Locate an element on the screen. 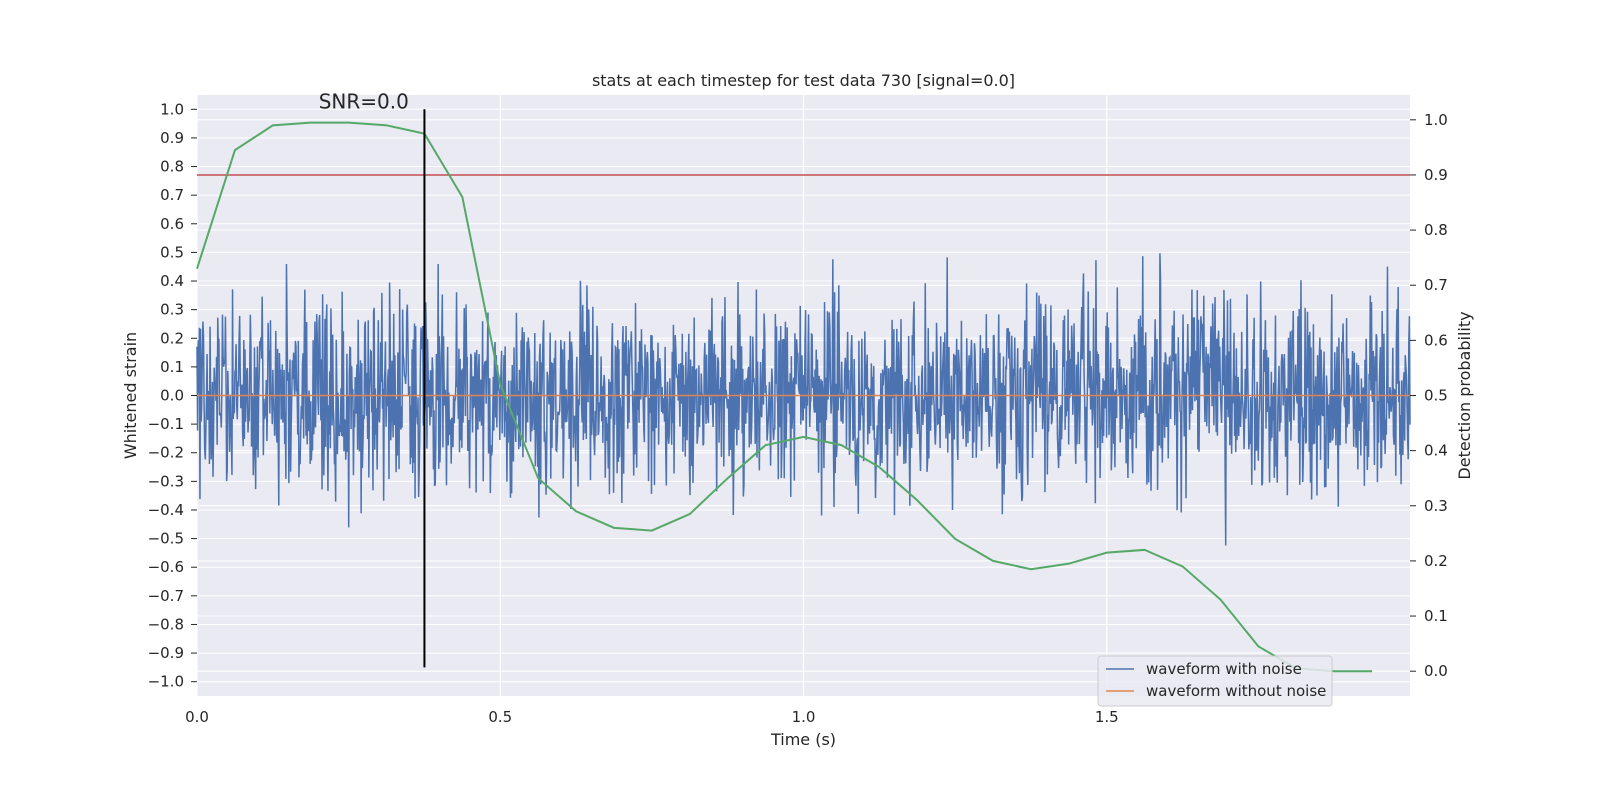 The height and width of the screenshot is (800, 1600). legend-label-clean: waveform without noise is located at coordinates (1236, 691).